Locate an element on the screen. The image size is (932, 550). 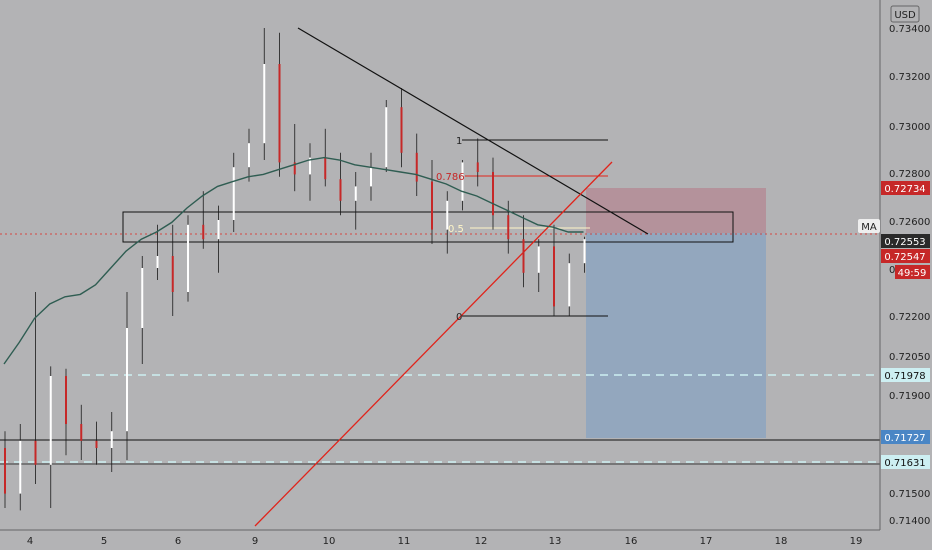
price-tag-last: 0.72553 is located at coordinates (905, 241).